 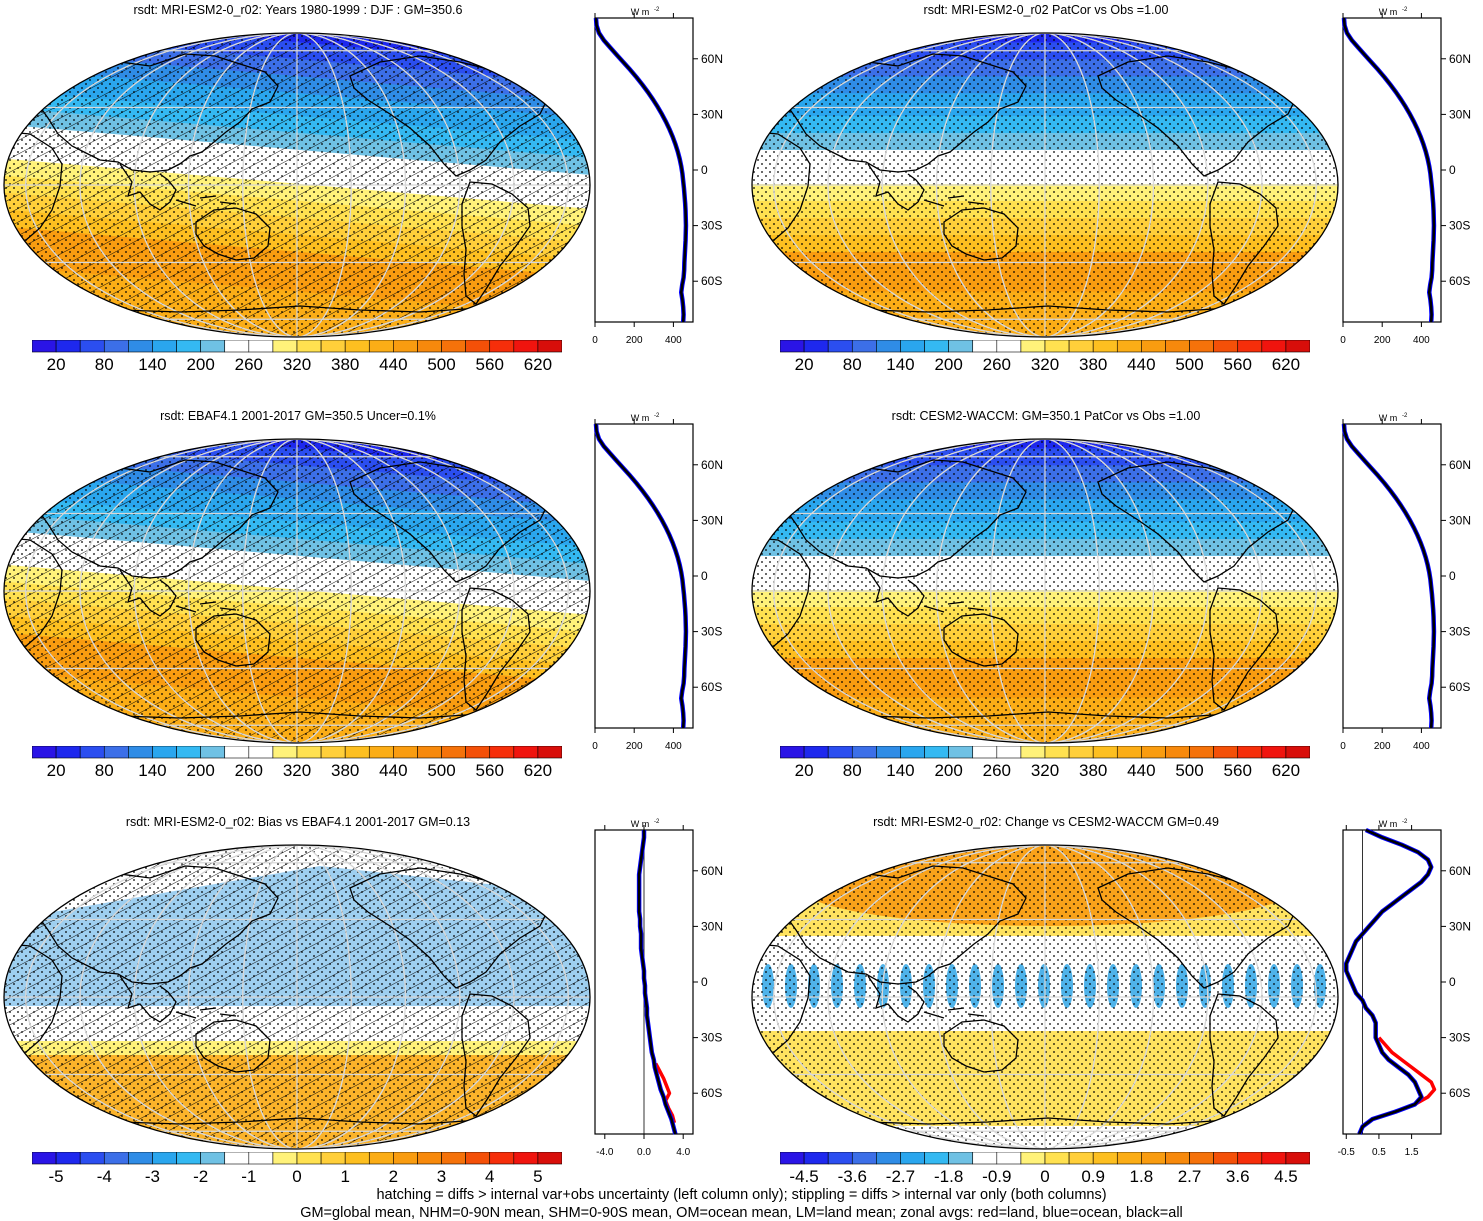 I want to click on colorbar-tick-label: -4.5, so click(x=804, y=1176).